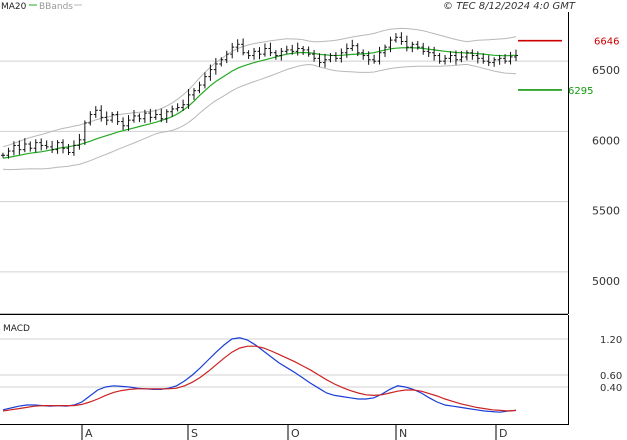  What do you see at coordinates (56, 7) in the screenshot?
I see `bbands-legend-label: BBands` at bounding box center [56, 7].